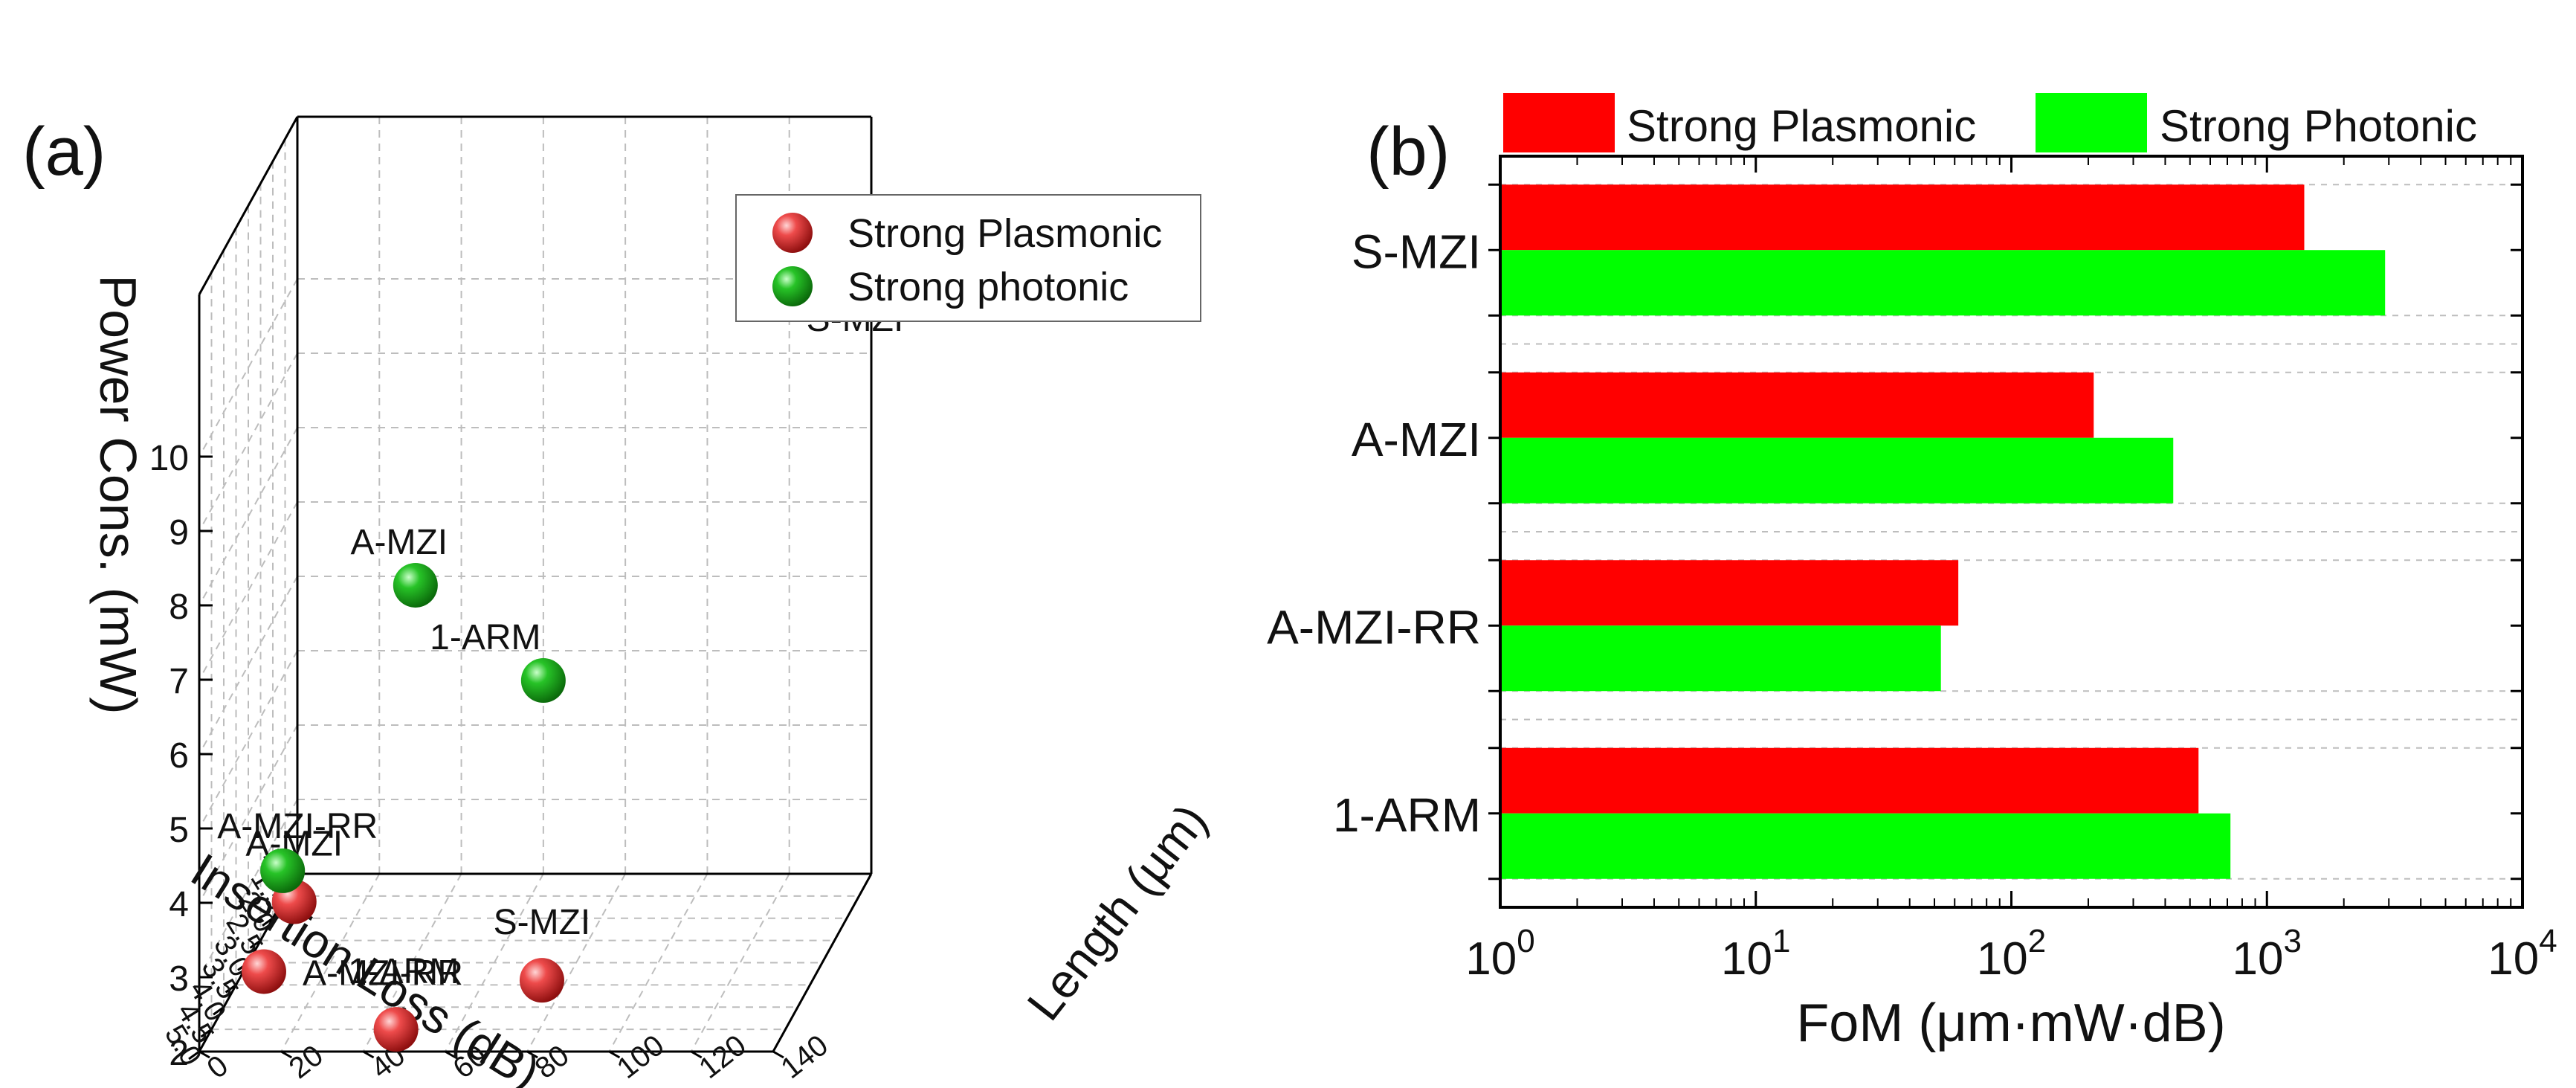 The height and width of the screenshot is (1088, 2576). I want to click on x-tick-label-b: 10³, so click(2267, 954).